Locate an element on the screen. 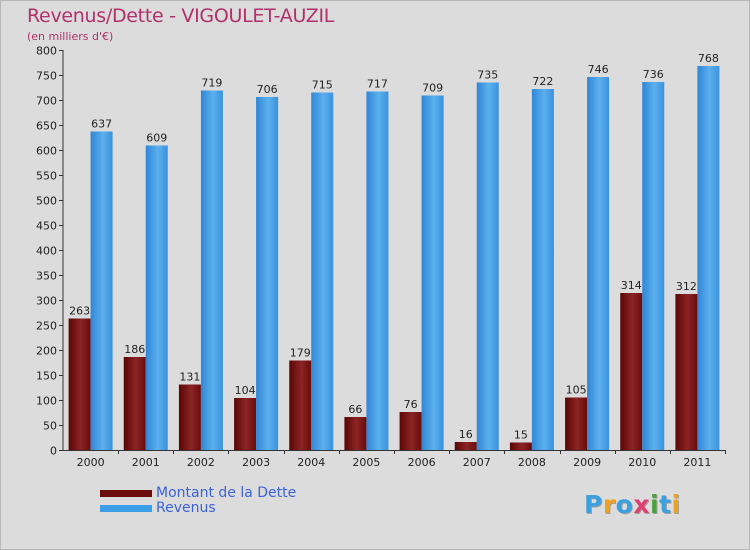 The width and height of the screenshot is (750, 550). data-label-debt: 66 is located at coordinates (355, 409).